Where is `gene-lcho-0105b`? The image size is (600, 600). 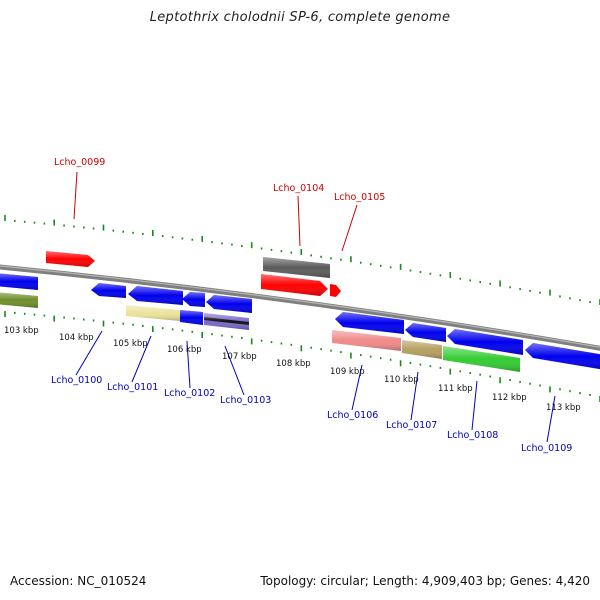
gene-lcho-0105b is located at coordinates (335, 290).